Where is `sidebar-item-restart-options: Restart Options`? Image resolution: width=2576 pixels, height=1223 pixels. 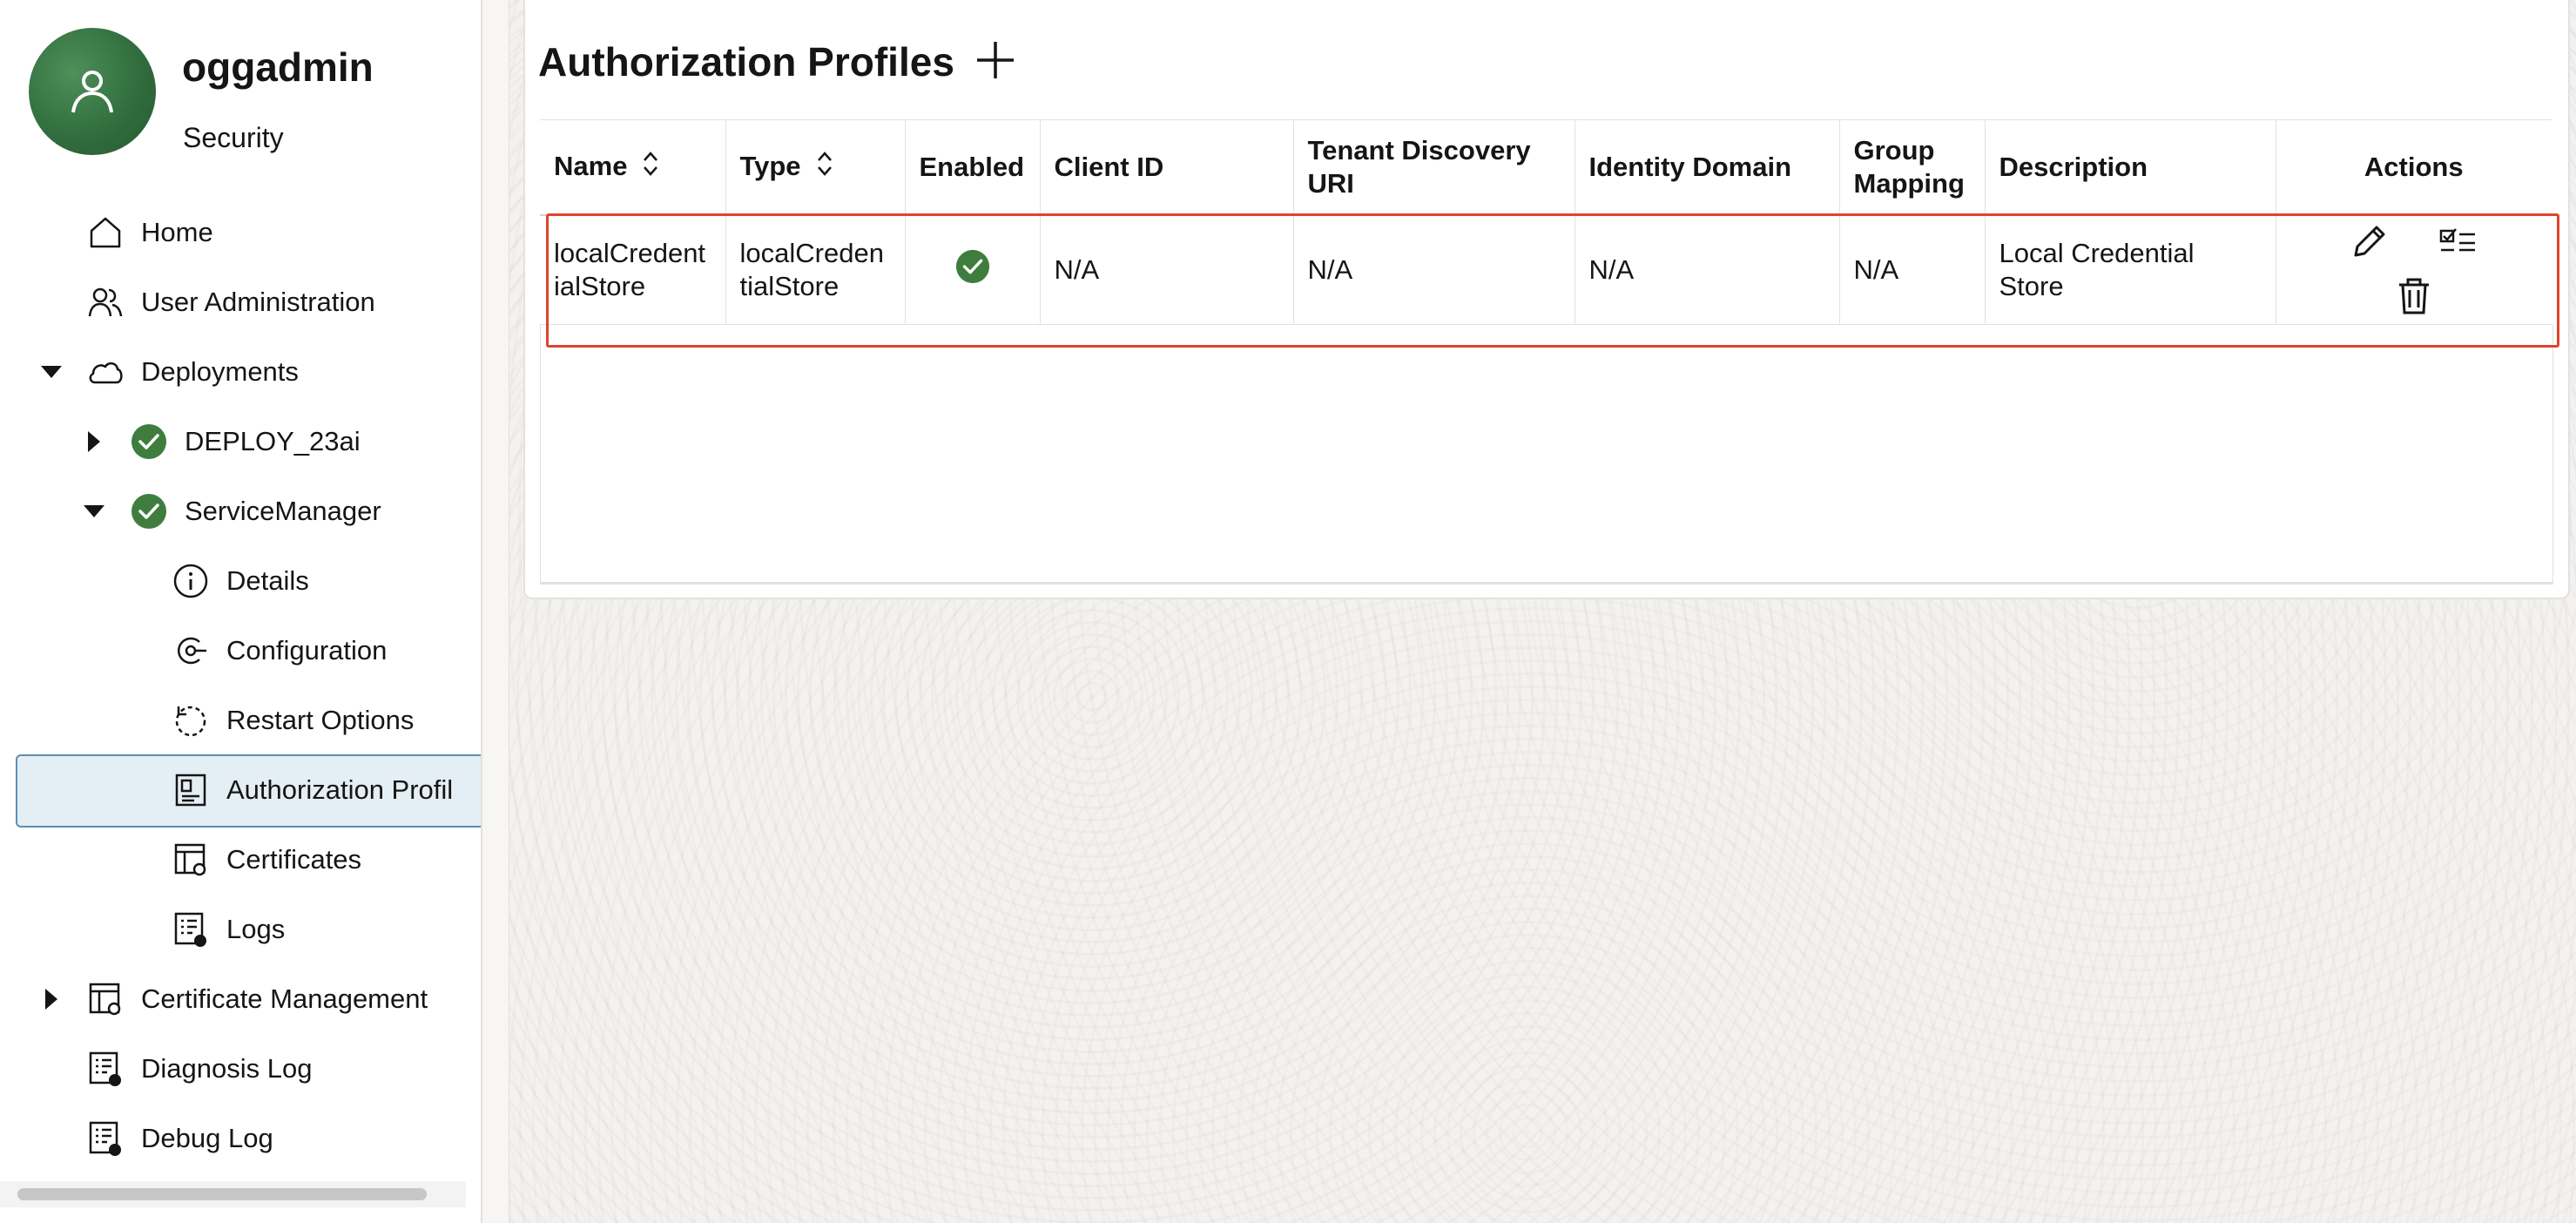 sidebar-item-restart-options: Restart Options is located at coordinates (292, 720).